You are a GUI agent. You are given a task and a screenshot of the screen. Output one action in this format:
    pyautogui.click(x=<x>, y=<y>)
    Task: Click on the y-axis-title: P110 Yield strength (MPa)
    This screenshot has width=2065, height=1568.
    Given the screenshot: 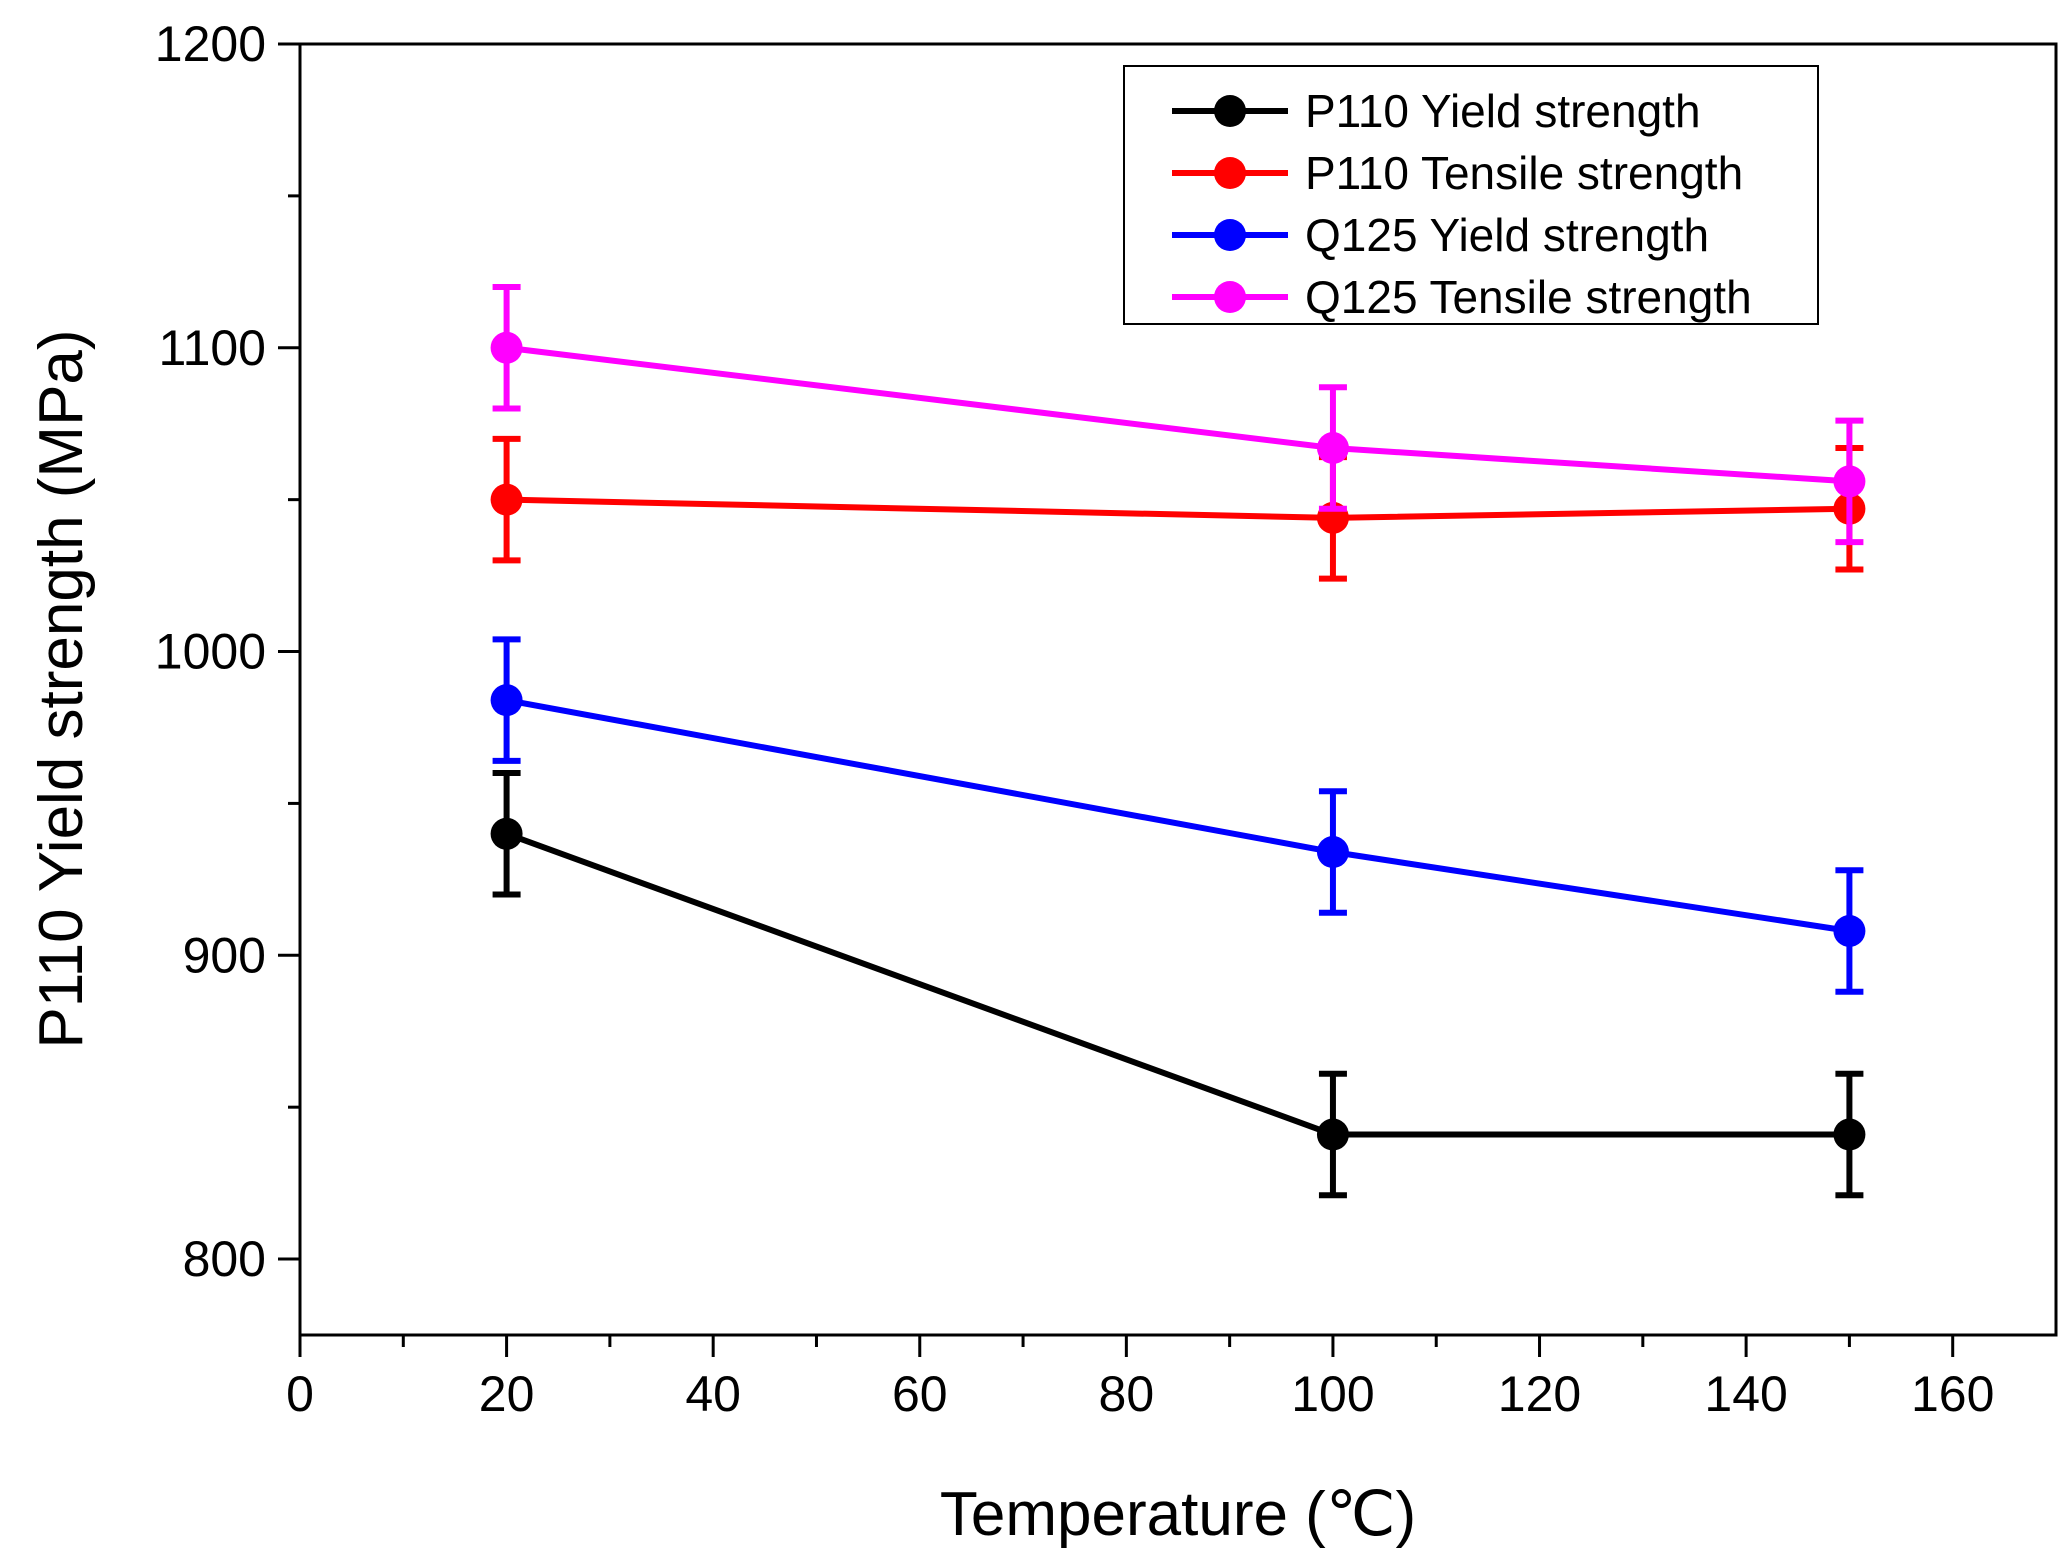 What is the action you would take?
    pyautogui.click(x=61, y=688)
    